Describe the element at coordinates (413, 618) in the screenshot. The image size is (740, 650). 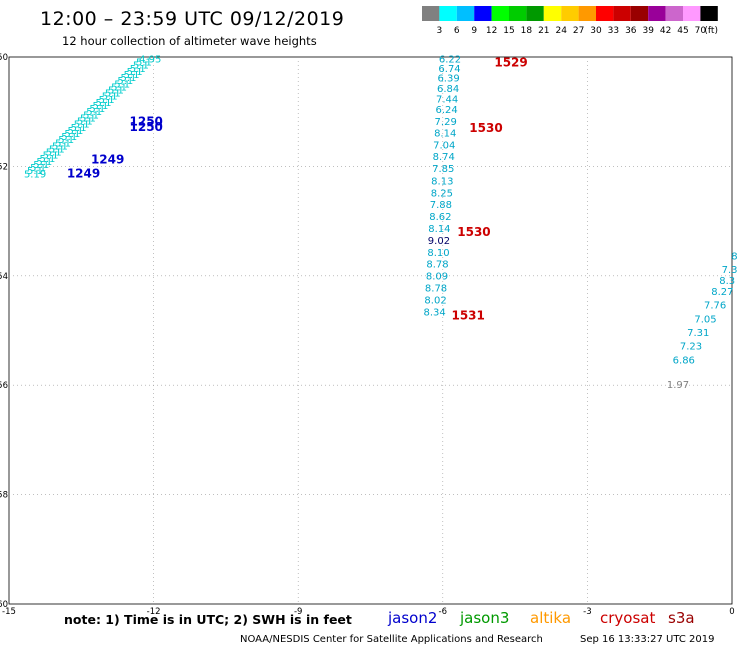
I see `satellite-jason2: jason2` at that location.